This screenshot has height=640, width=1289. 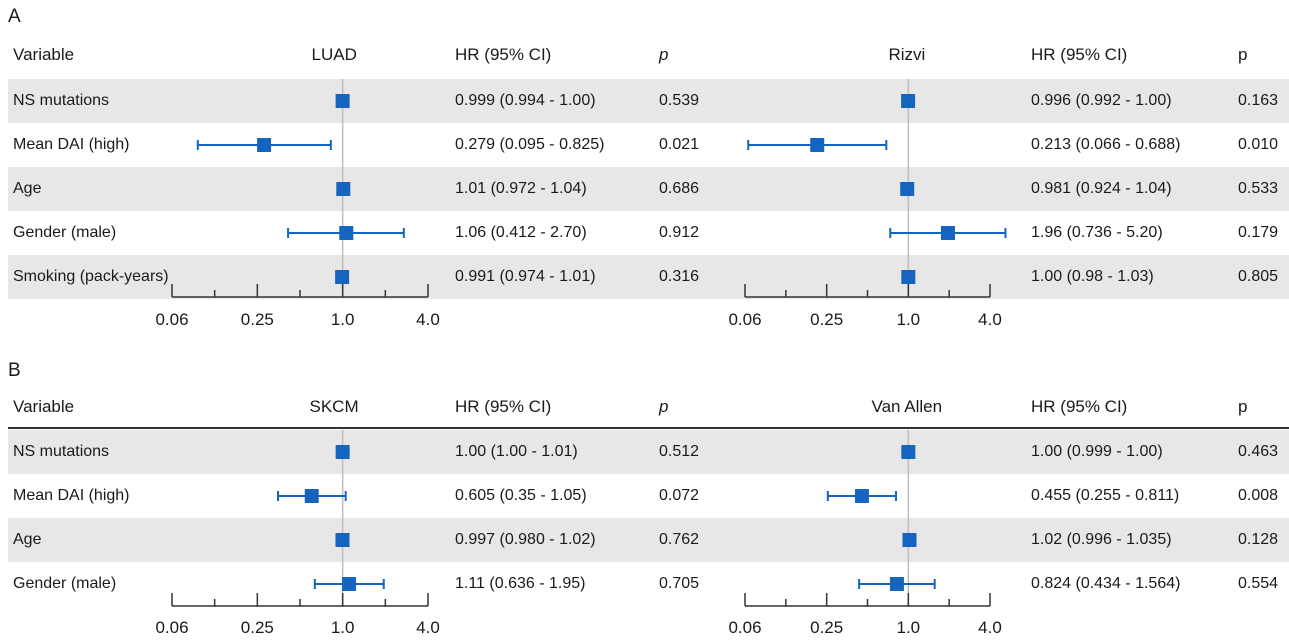 What do you see at coordinates (679, 232) in the screenshot?
I see `p-value: 0.912` at bounding box center [679, 232].